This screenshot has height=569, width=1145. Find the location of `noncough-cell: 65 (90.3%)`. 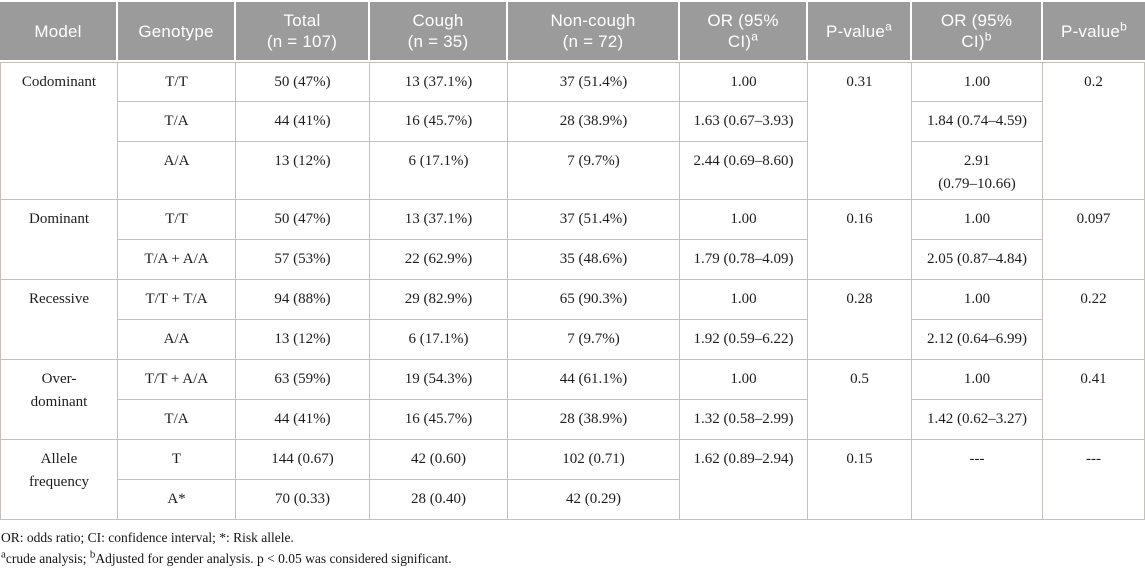

noncough-cell: 65 (90.3%) is located at coordinates (594, 300).